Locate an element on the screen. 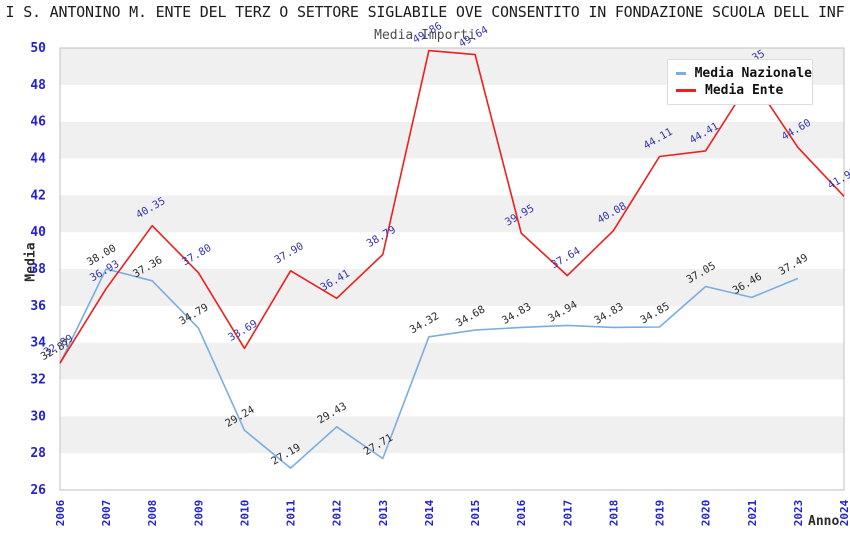 This screenshot has height=550, width=850. x-tick-label: 2021 is located at coordinates (752, 512).